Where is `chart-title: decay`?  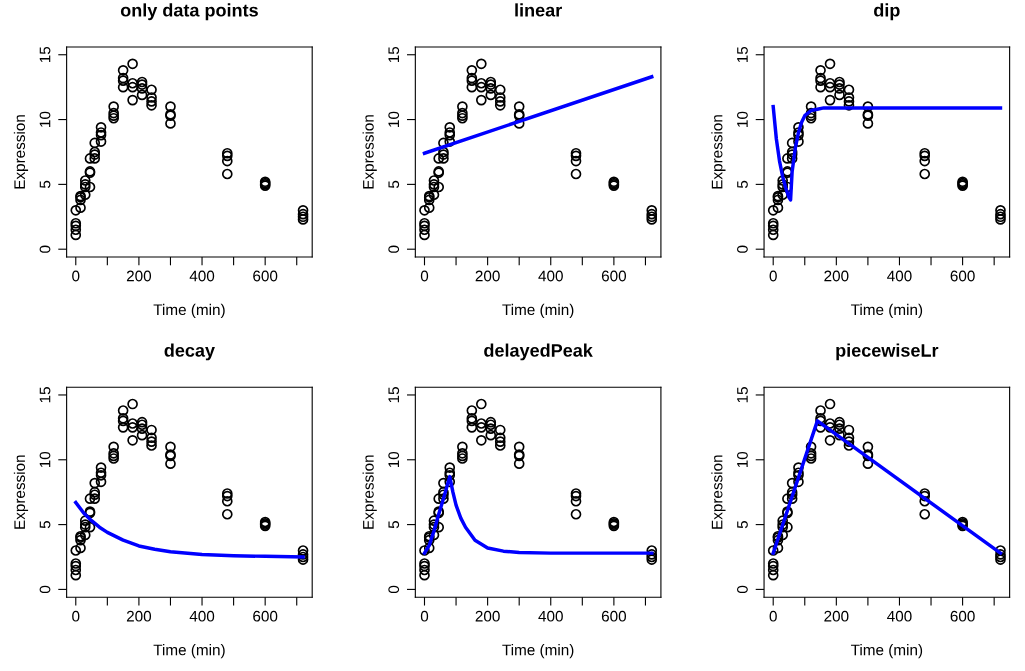
chart-title: decay is located at coordinates (189, 352).